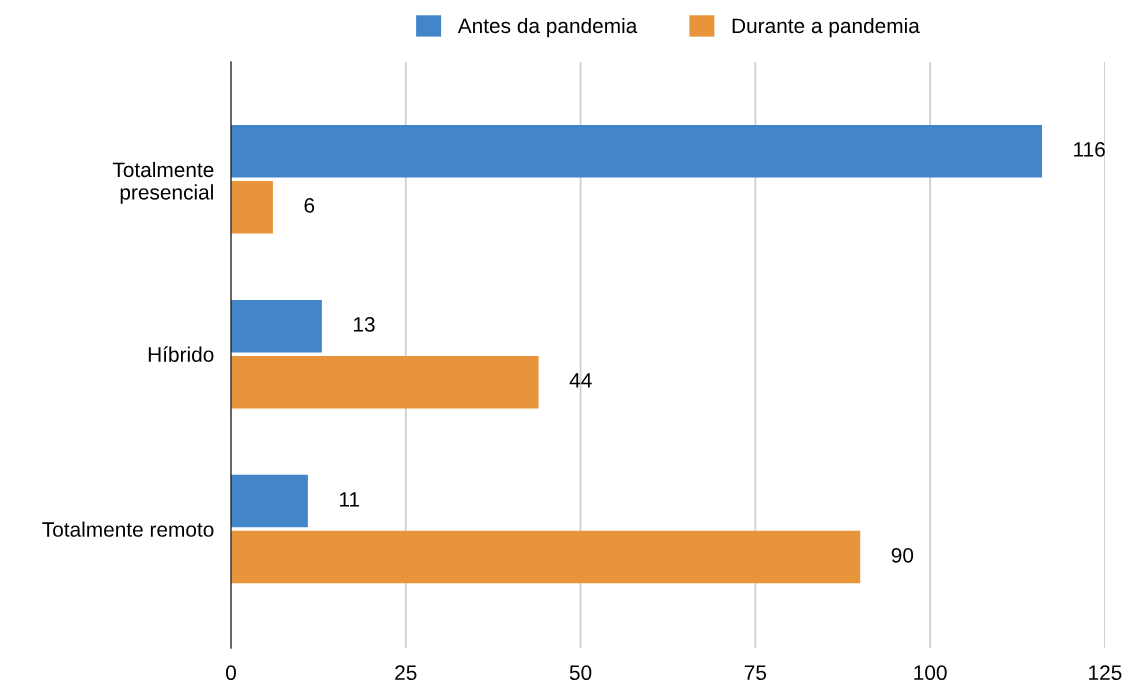  What do you see at coordinates (547, 27) in the screenshot?
I see `legend-label: Antes da pandemia` at bounding box center [547, 27].